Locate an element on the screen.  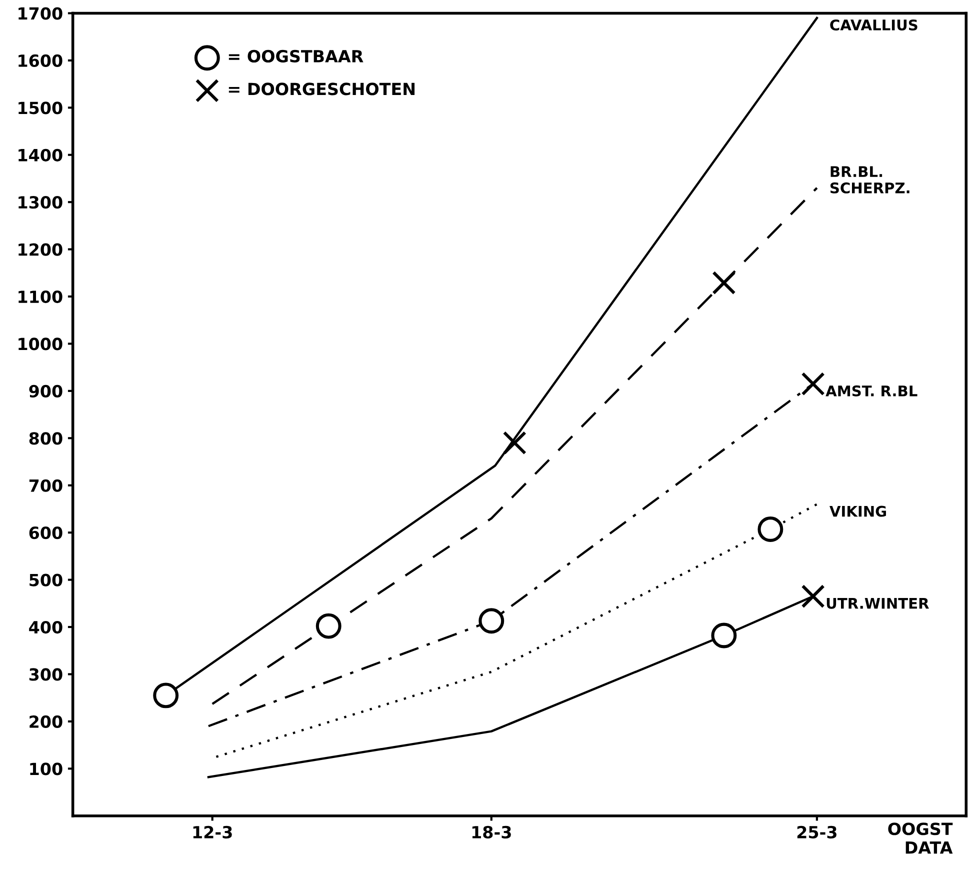
y-tick-label: 1100 is located at coordinates (40, 297).